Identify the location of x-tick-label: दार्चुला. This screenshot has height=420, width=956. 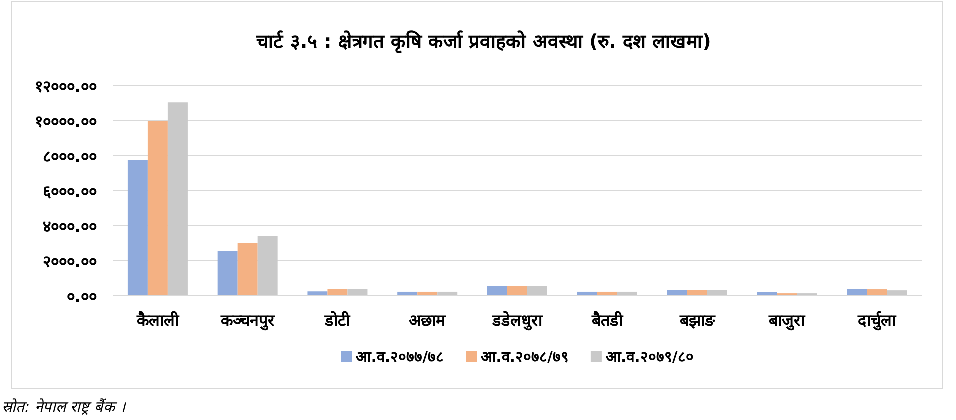
(877, 321).